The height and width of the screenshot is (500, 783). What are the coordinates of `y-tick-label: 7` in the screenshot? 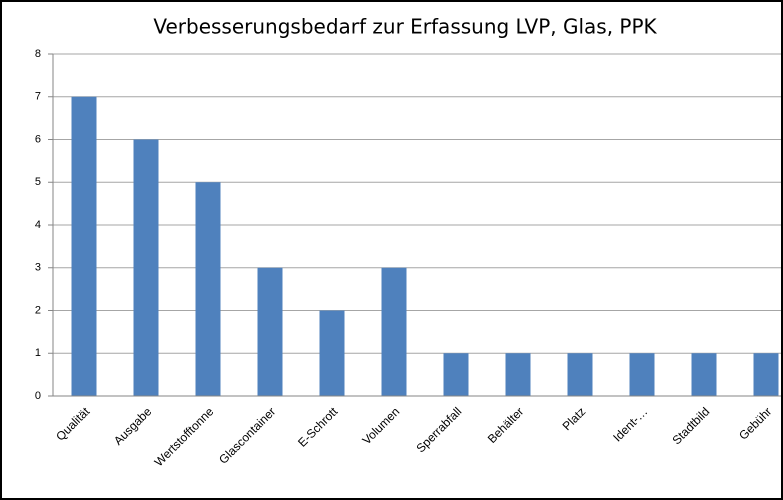 It's located at (38, 97).